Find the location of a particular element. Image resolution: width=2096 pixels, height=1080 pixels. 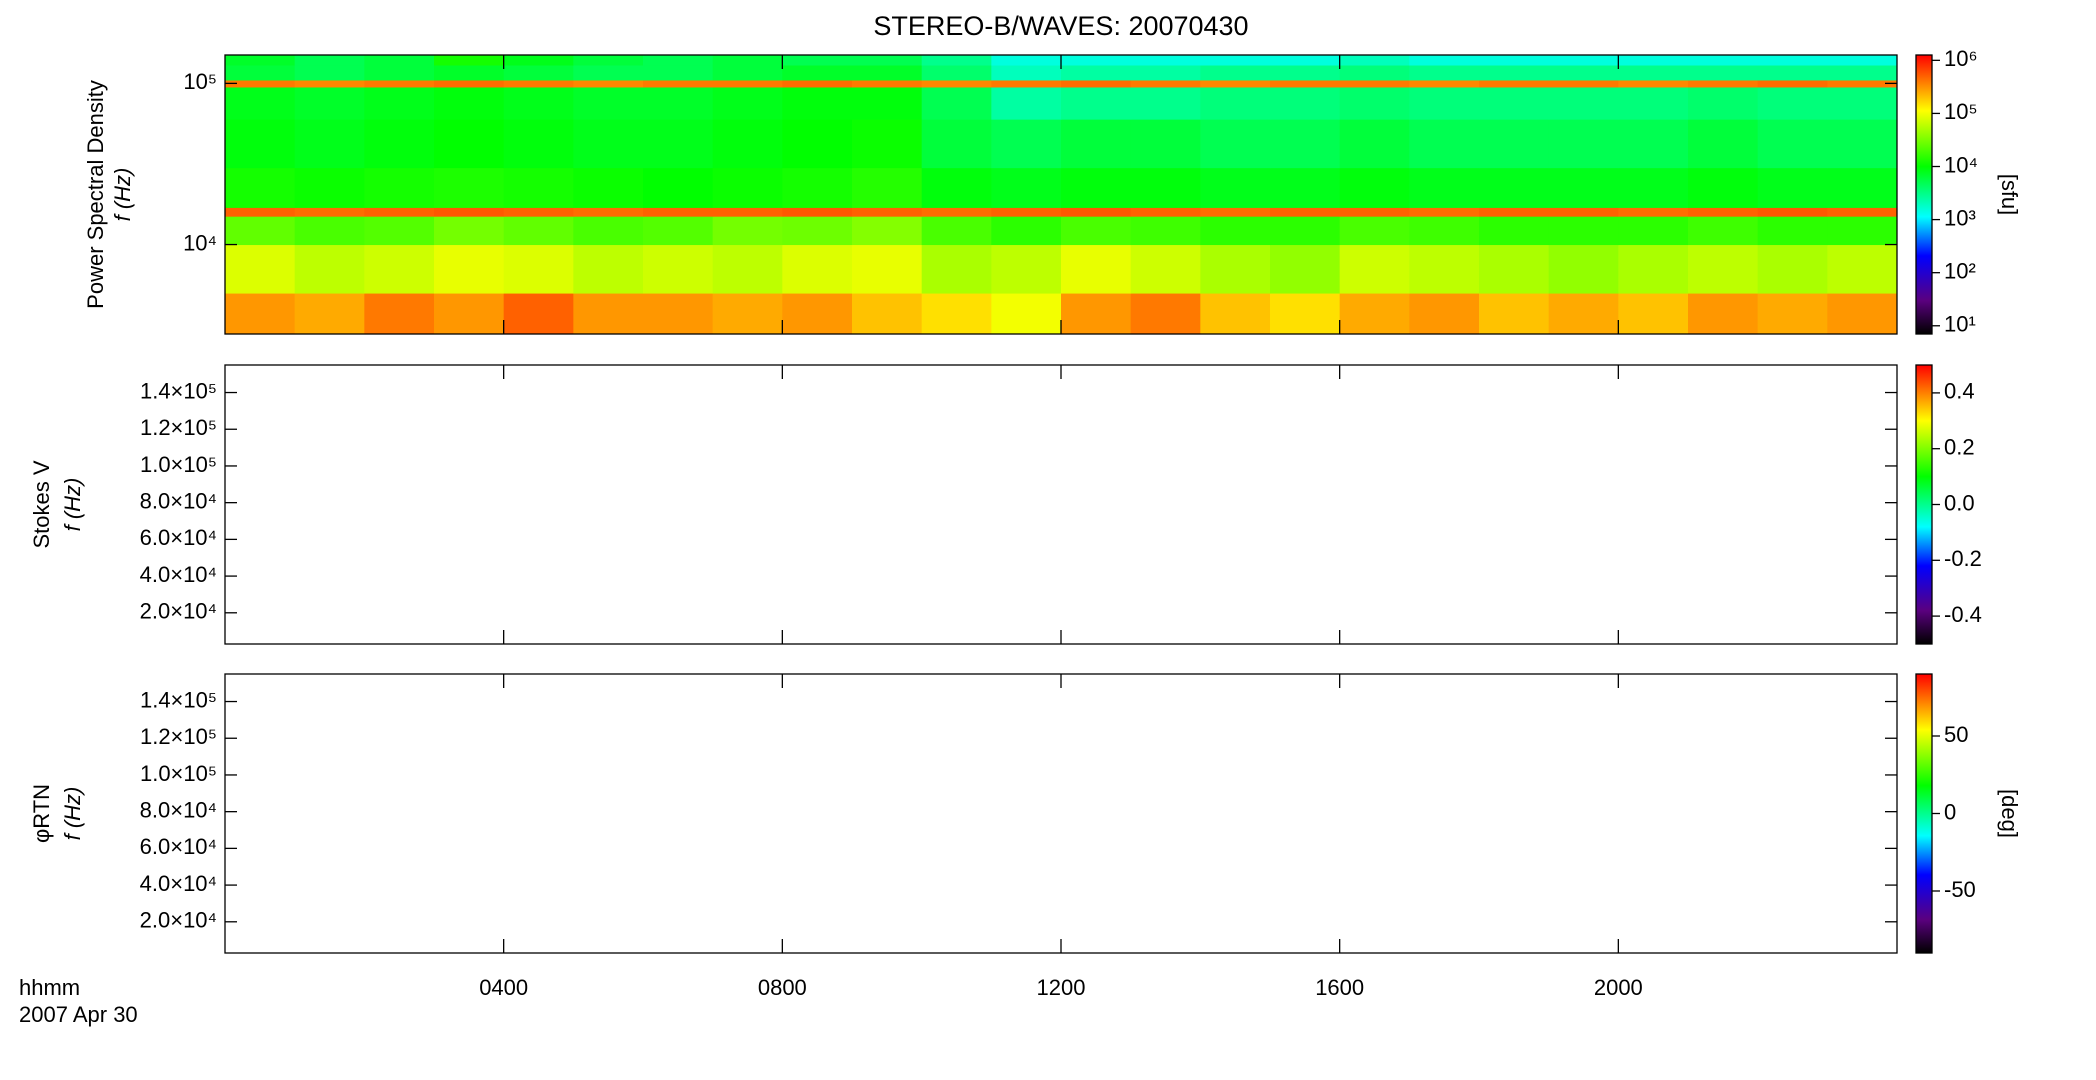

chart-title: STEREO-B/WAVES: 20070430 is located at coordinates (1060, 26).